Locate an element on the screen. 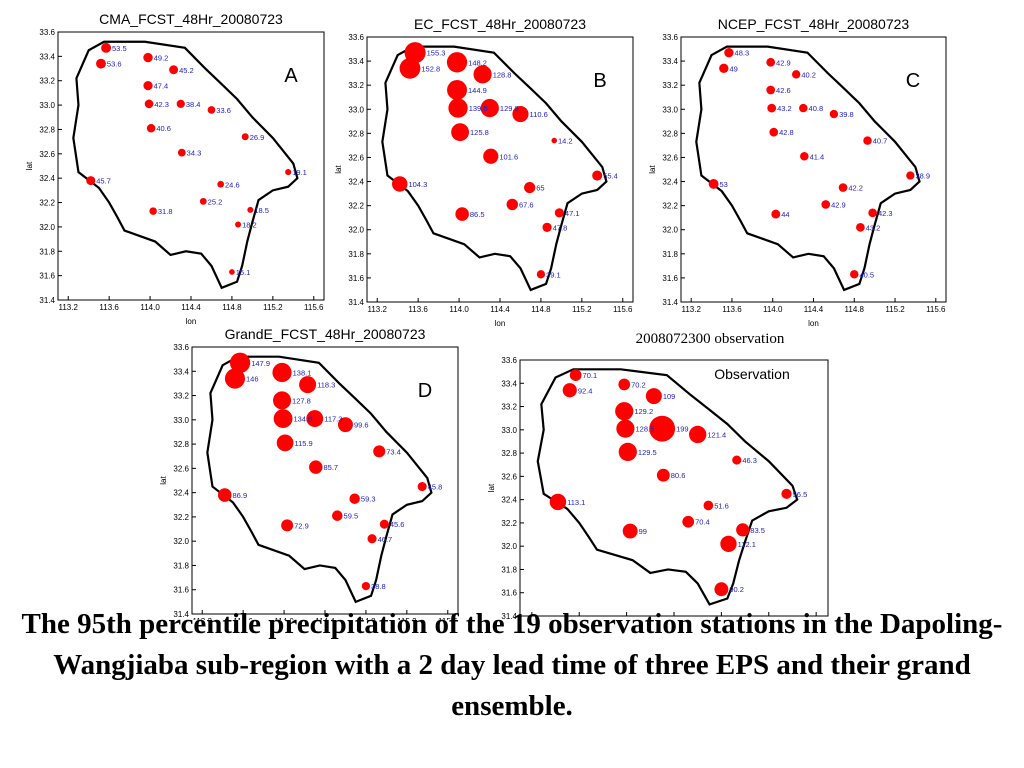 This screenshot has width=1024, height=768. chart-title: Observation is located at coordinates (751, 374).